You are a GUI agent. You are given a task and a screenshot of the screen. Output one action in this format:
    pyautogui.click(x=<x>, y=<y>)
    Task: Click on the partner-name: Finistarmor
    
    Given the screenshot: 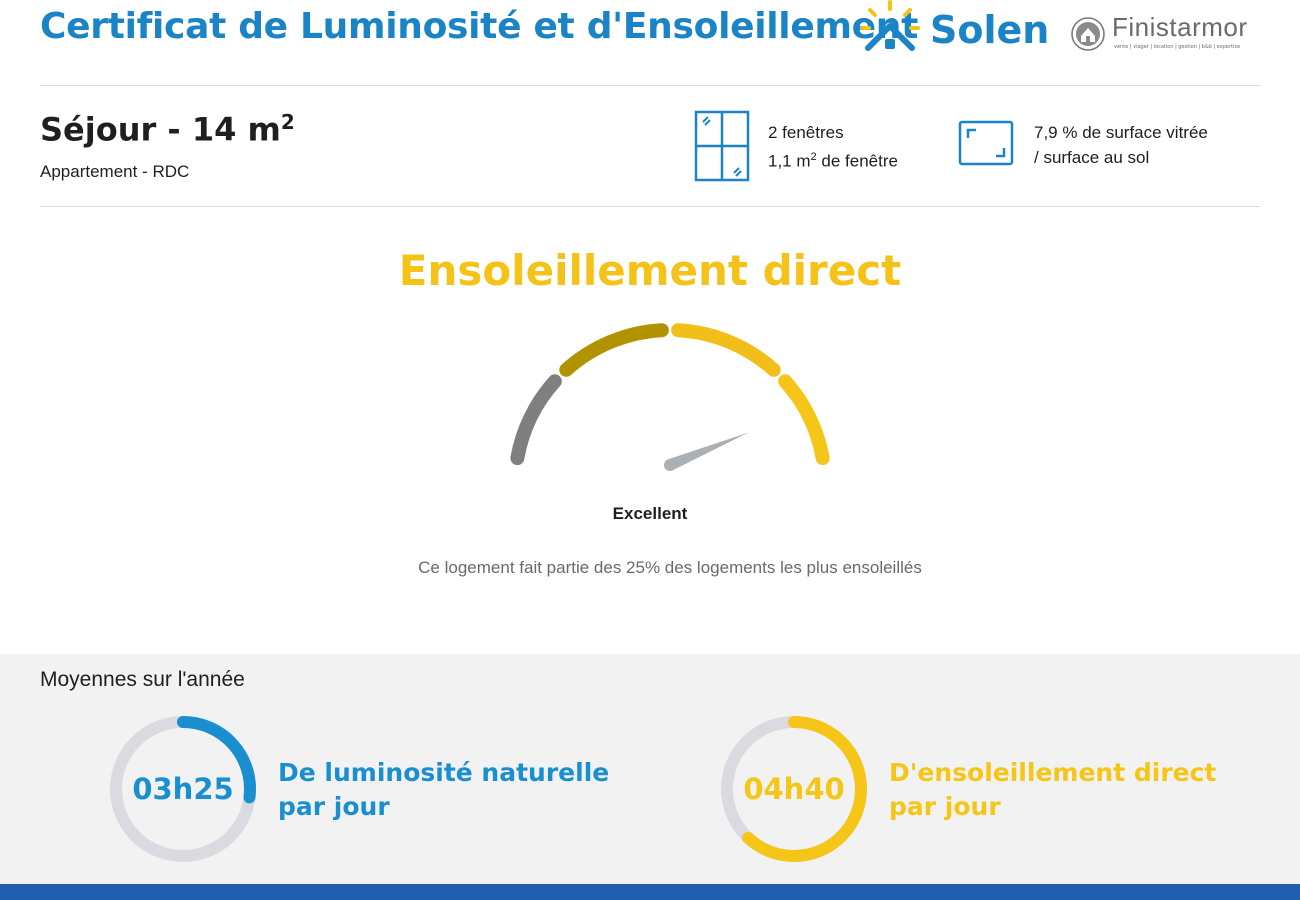 What is the action you would take?
    pyautogui.click(x=1180, y=27)
    